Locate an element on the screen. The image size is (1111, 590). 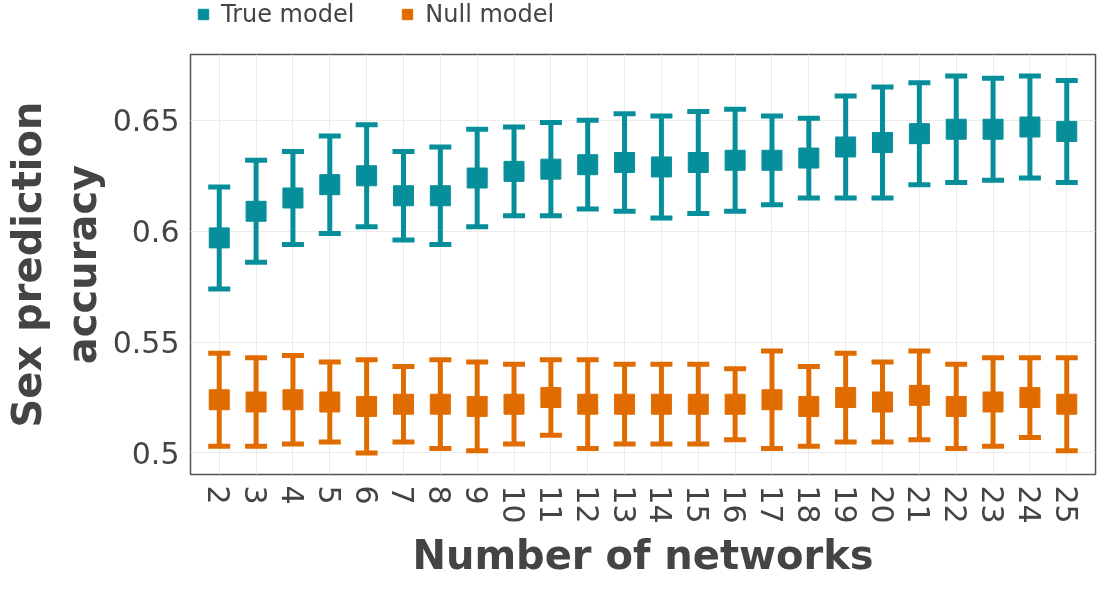
y-tick-label: 0.6 is located at coordinates (155, 232).